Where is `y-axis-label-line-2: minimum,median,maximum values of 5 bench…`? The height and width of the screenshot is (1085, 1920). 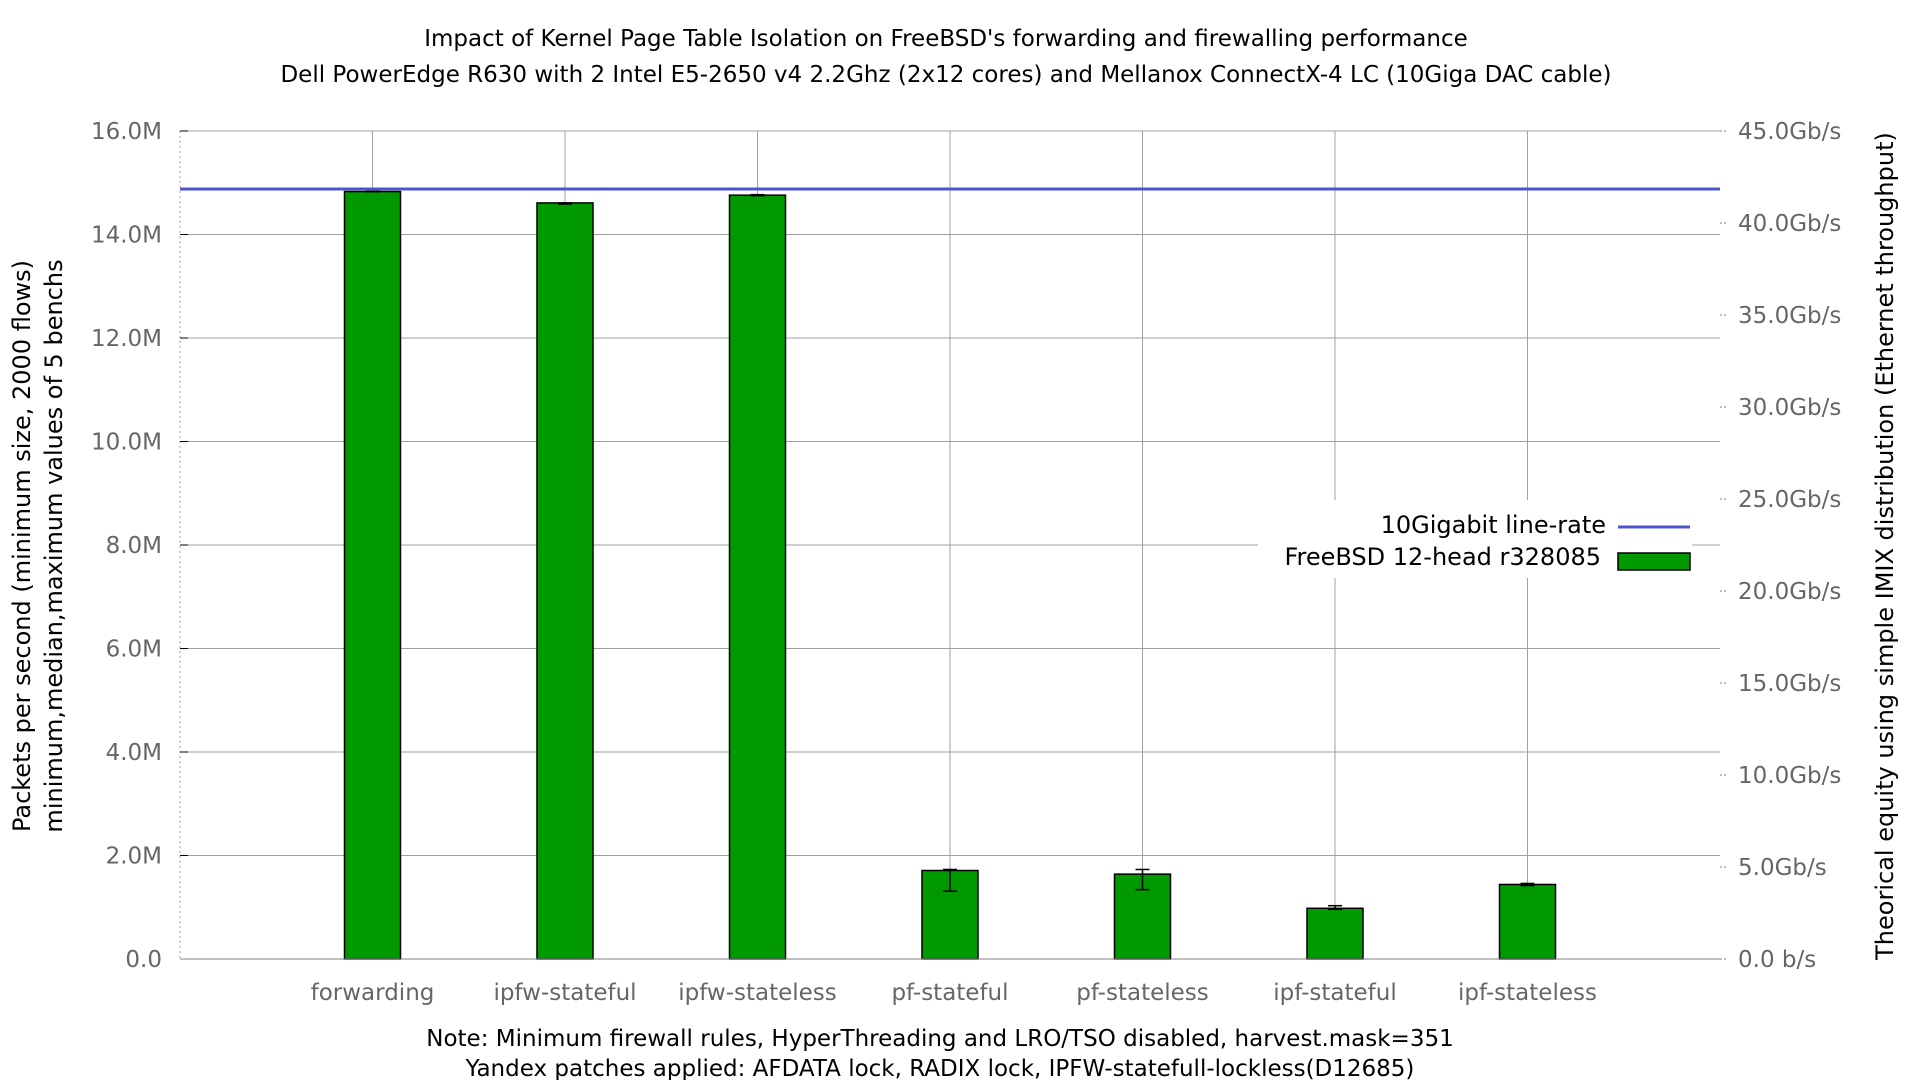
y-axis-label-line-2: minimum,median,maximum values of 5 bench… is located at coordinates (54, 545).